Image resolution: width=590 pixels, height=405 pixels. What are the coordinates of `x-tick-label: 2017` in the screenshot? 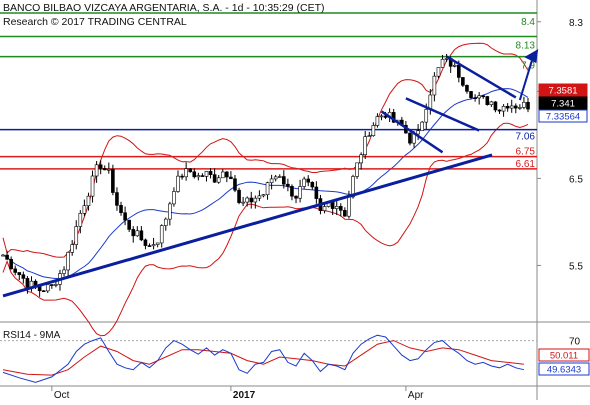 It's located at (244, 395).